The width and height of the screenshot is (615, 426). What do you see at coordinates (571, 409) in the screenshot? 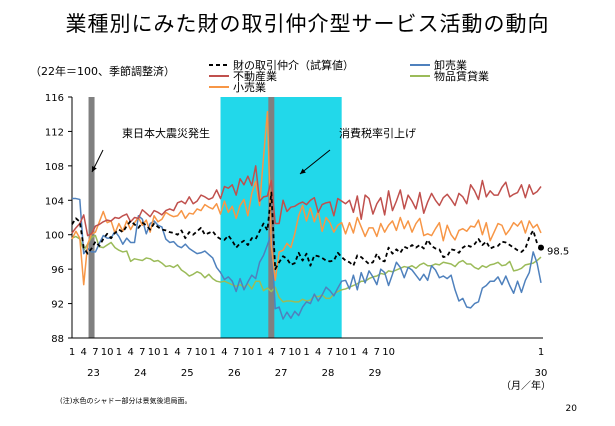
I see `page-number: 20` at bounding box center [571, 409].